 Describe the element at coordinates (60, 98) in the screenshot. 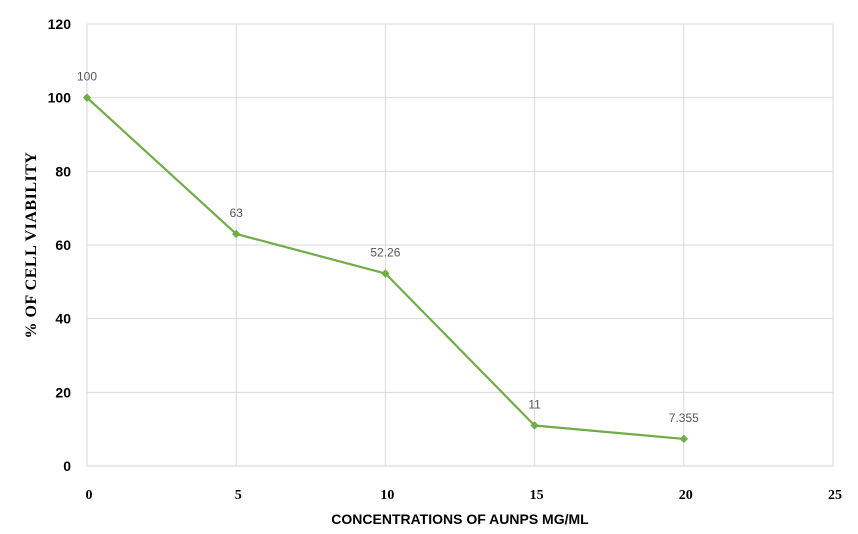

I see `y-tick-label: 100` at that location.